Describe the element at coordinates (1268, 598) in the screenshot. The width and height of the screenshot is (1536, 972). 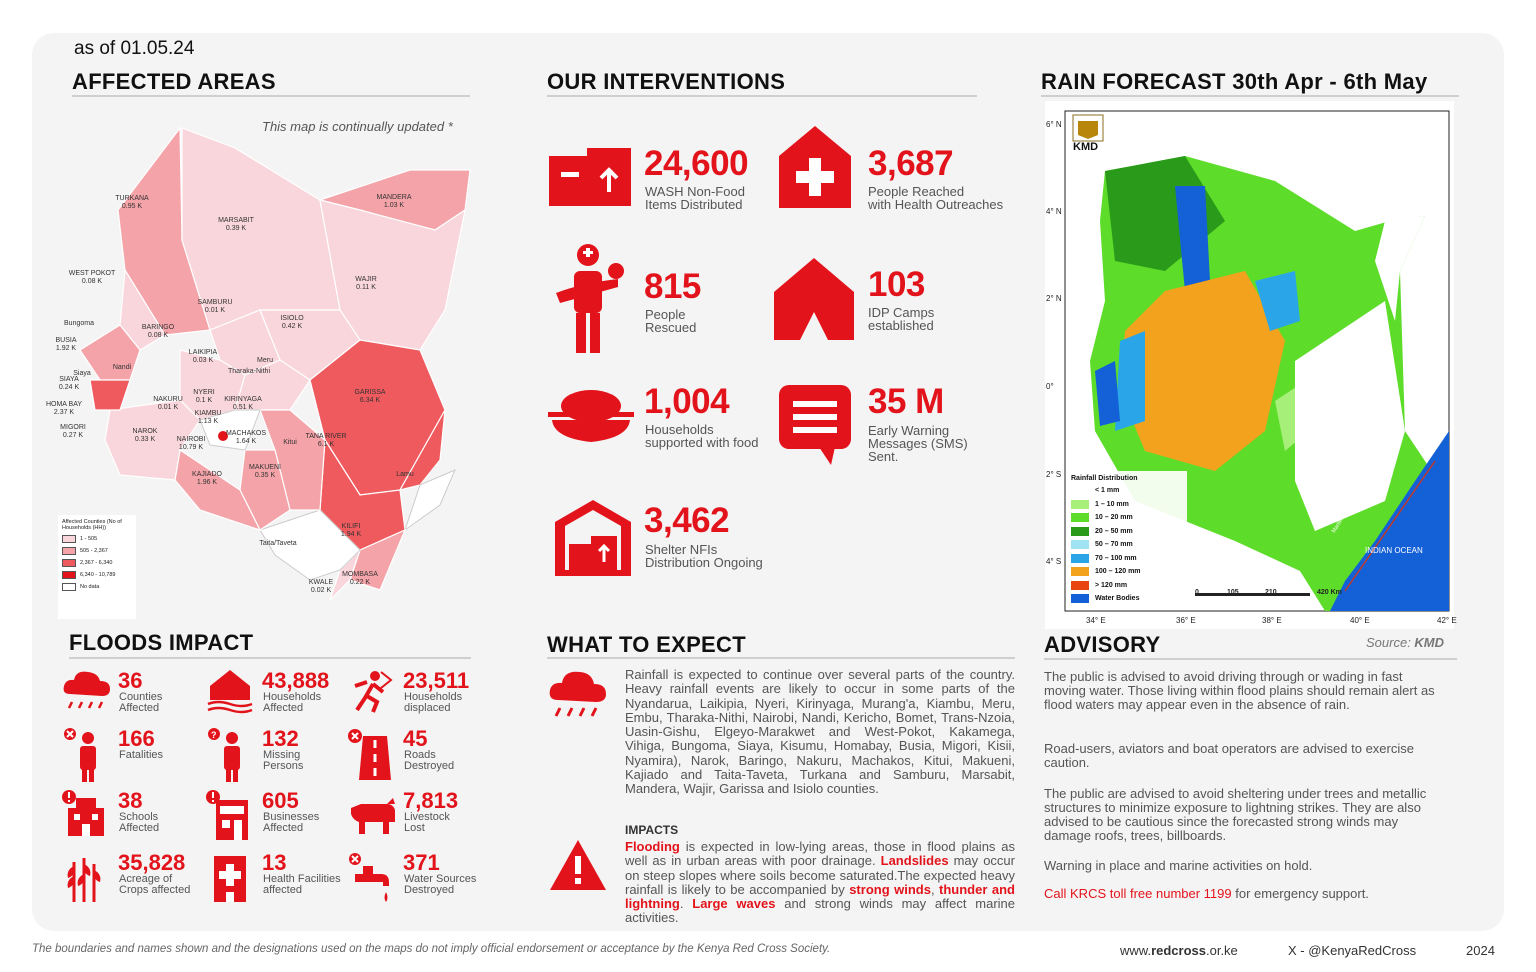
I see `map-scale: 0 105 210 420 Km` at that location.